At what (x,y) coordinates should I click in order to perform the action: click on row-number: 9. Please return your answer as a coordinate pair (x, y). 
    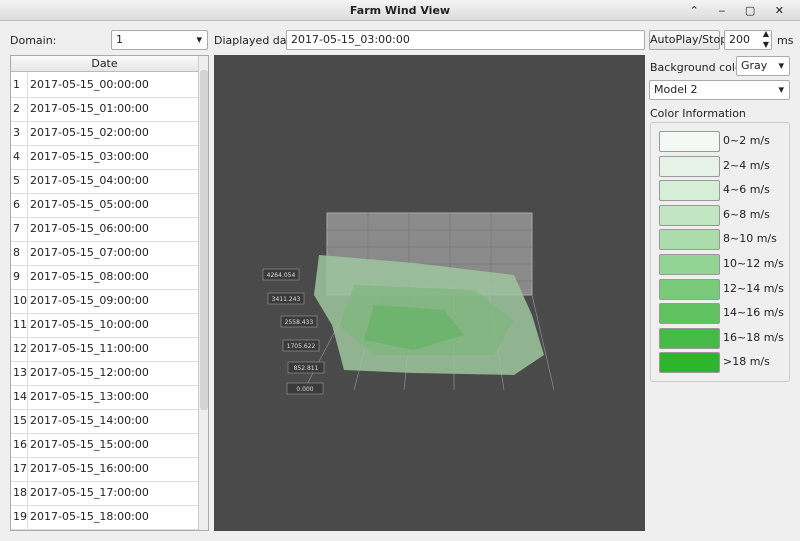
    Looking at the image, I should click on (16, 276).